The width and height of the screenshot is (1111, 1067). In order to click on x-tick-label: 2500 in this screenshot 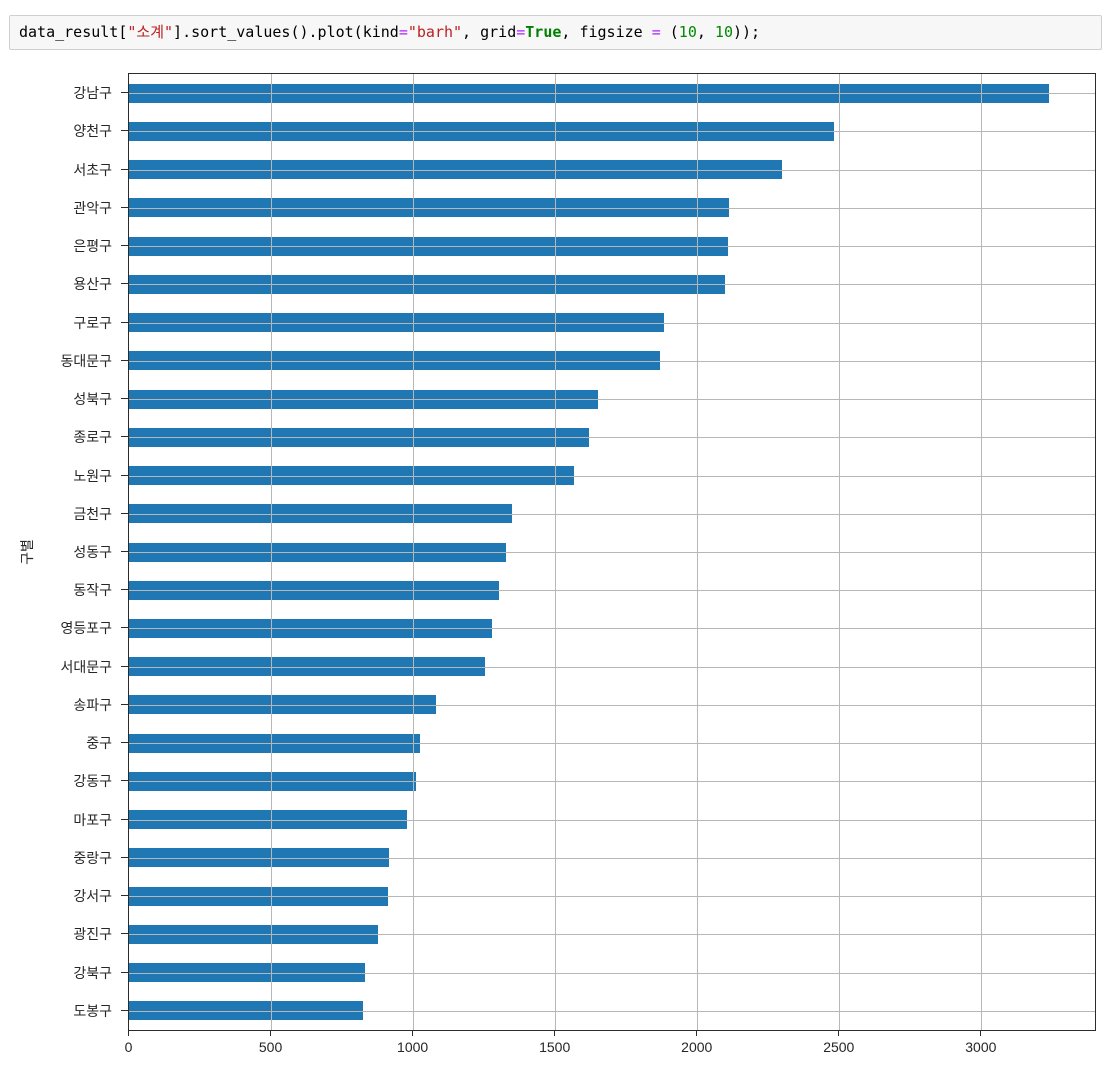, I will do `click(839, 1047)`.